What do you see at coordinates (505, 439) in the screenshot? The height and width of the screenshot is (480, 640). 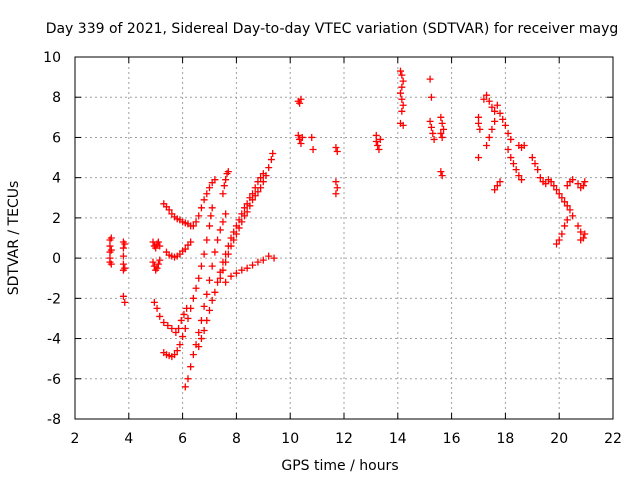 I see `x-tick-label: 18` at bounding box center [505, 439].